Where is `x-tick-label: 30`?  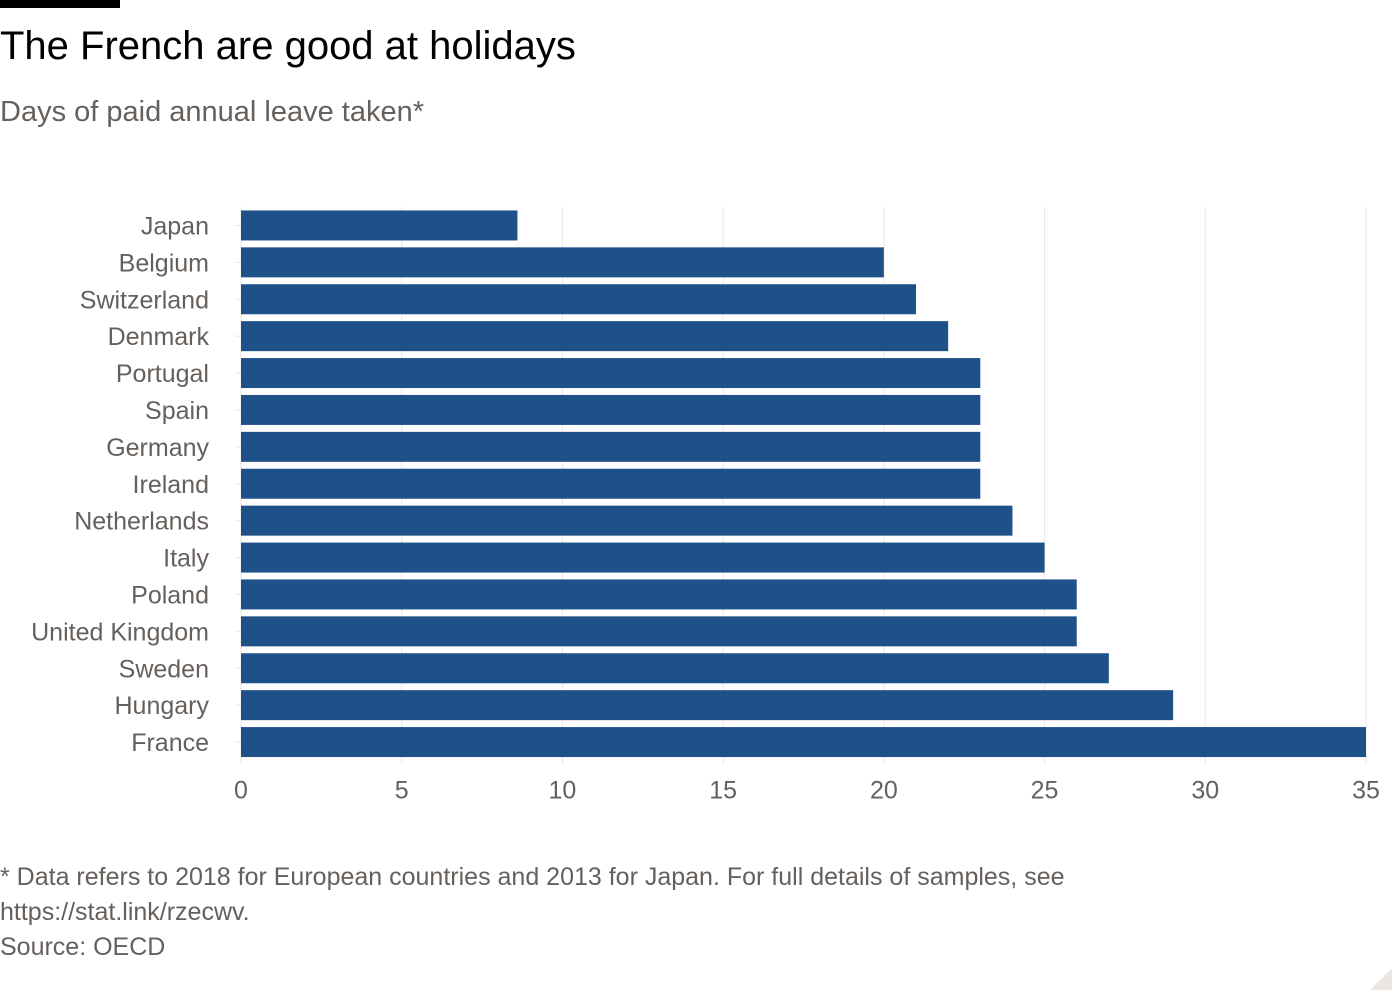 x-tick-label: 30 is located at coordinates (1205, 791).